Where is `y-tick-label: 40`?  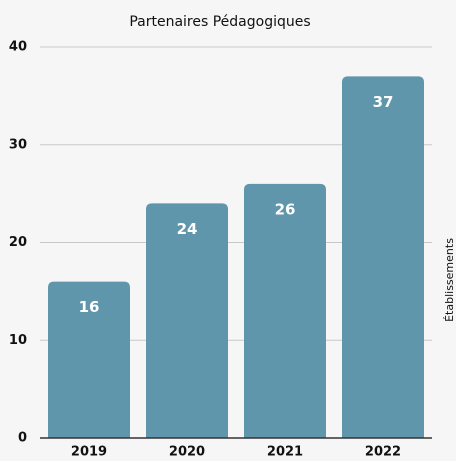 y-tick-label: 40 is located at coordinates (18, 47).